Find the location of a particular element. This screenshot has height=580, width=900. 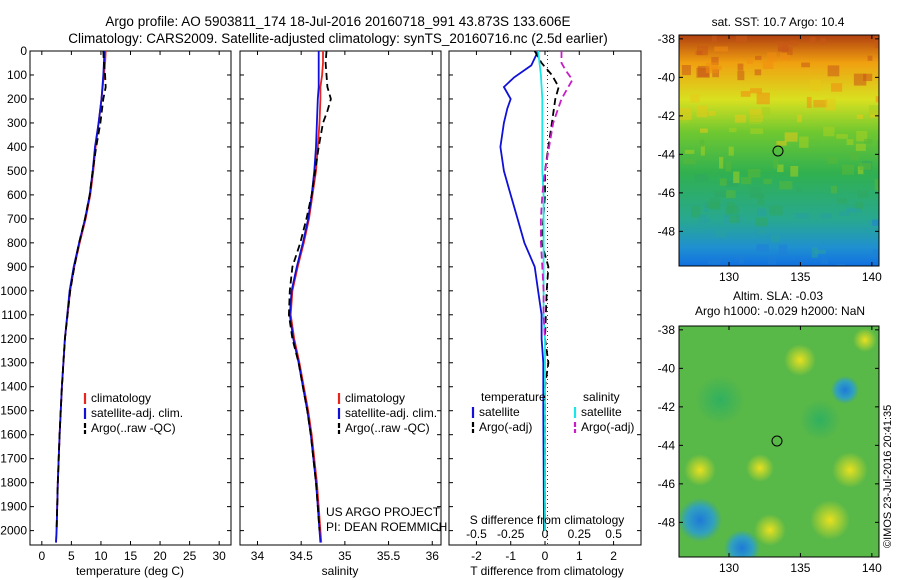

depth-tick-label: 200 is located at coordinates (17, 99).